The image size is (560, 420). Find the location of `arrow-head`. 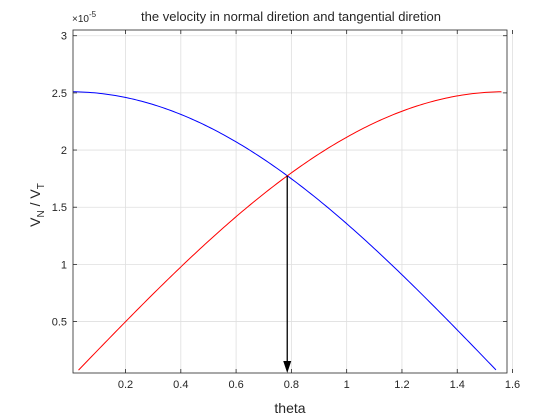

arrow-head is located at coordinates (287, 367).